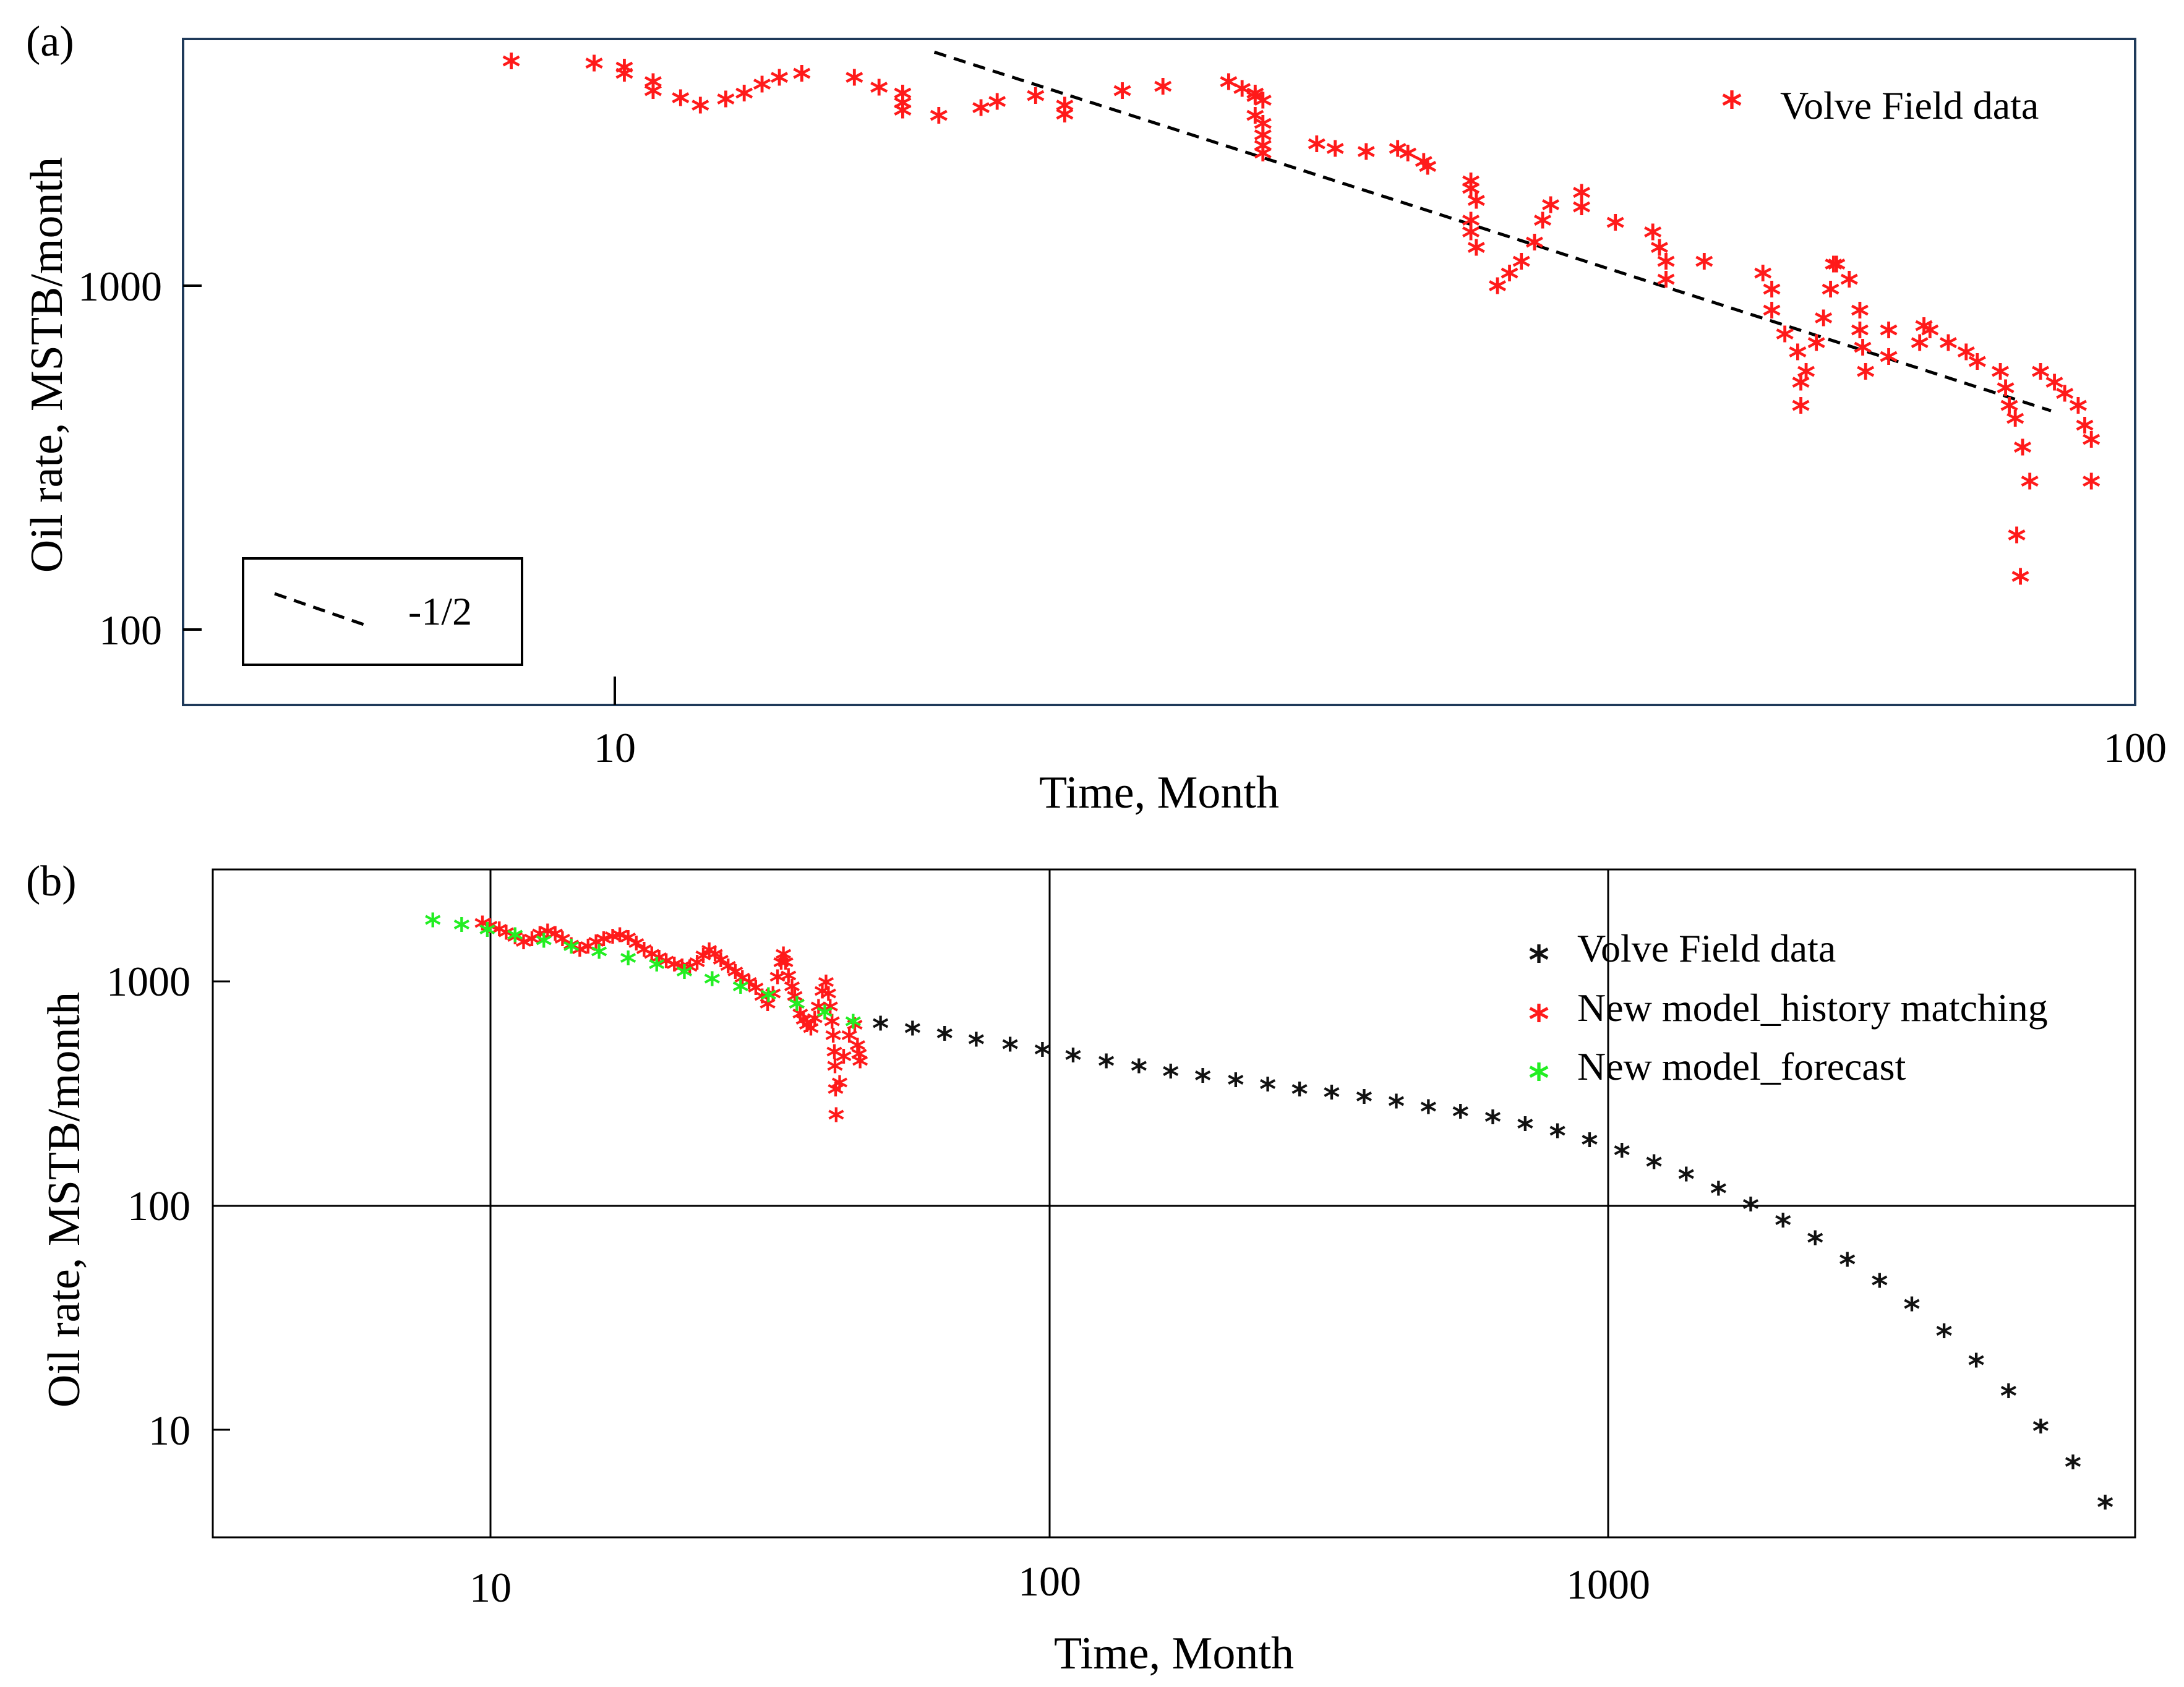 This screenshot has height=1687, width=2184. I want to click on panel-a-point-volve-field-data-80: *, so click(1865, 377).